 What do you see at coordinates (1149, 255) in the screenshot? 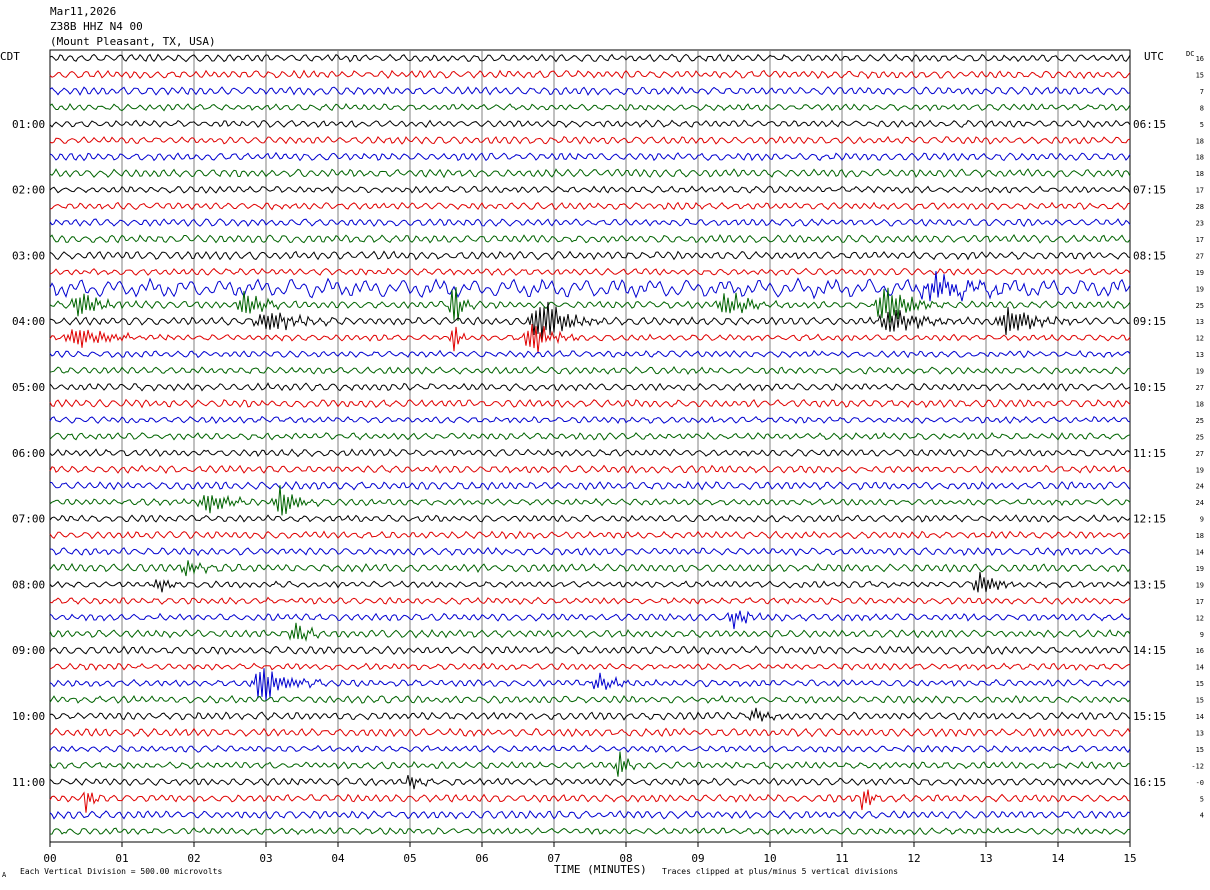
I see `right-hour-label: 08:15` at bounding box center [1149, 255].